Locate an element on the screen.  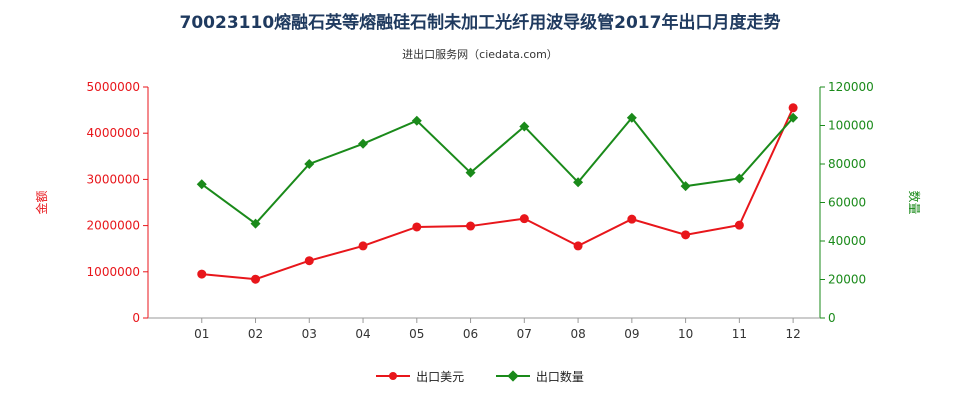
x-tick-label: 11 is located at coordinates (739, 334).